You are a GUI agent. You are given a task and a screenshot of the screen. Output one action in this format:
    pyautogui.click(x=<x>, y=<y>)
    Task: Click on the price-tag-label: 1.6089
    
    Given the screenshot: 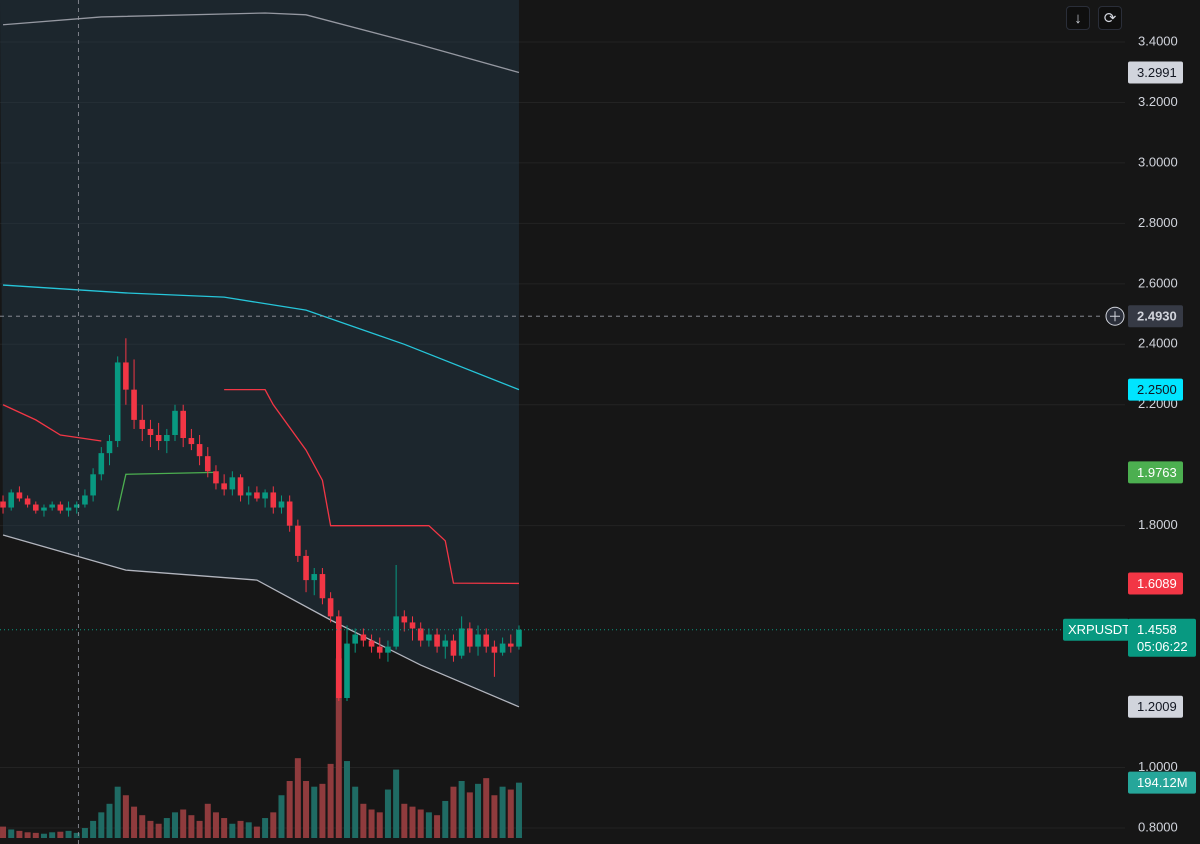 What is the action you would take?
    pyautogui.click(x=1157, y=583)
    